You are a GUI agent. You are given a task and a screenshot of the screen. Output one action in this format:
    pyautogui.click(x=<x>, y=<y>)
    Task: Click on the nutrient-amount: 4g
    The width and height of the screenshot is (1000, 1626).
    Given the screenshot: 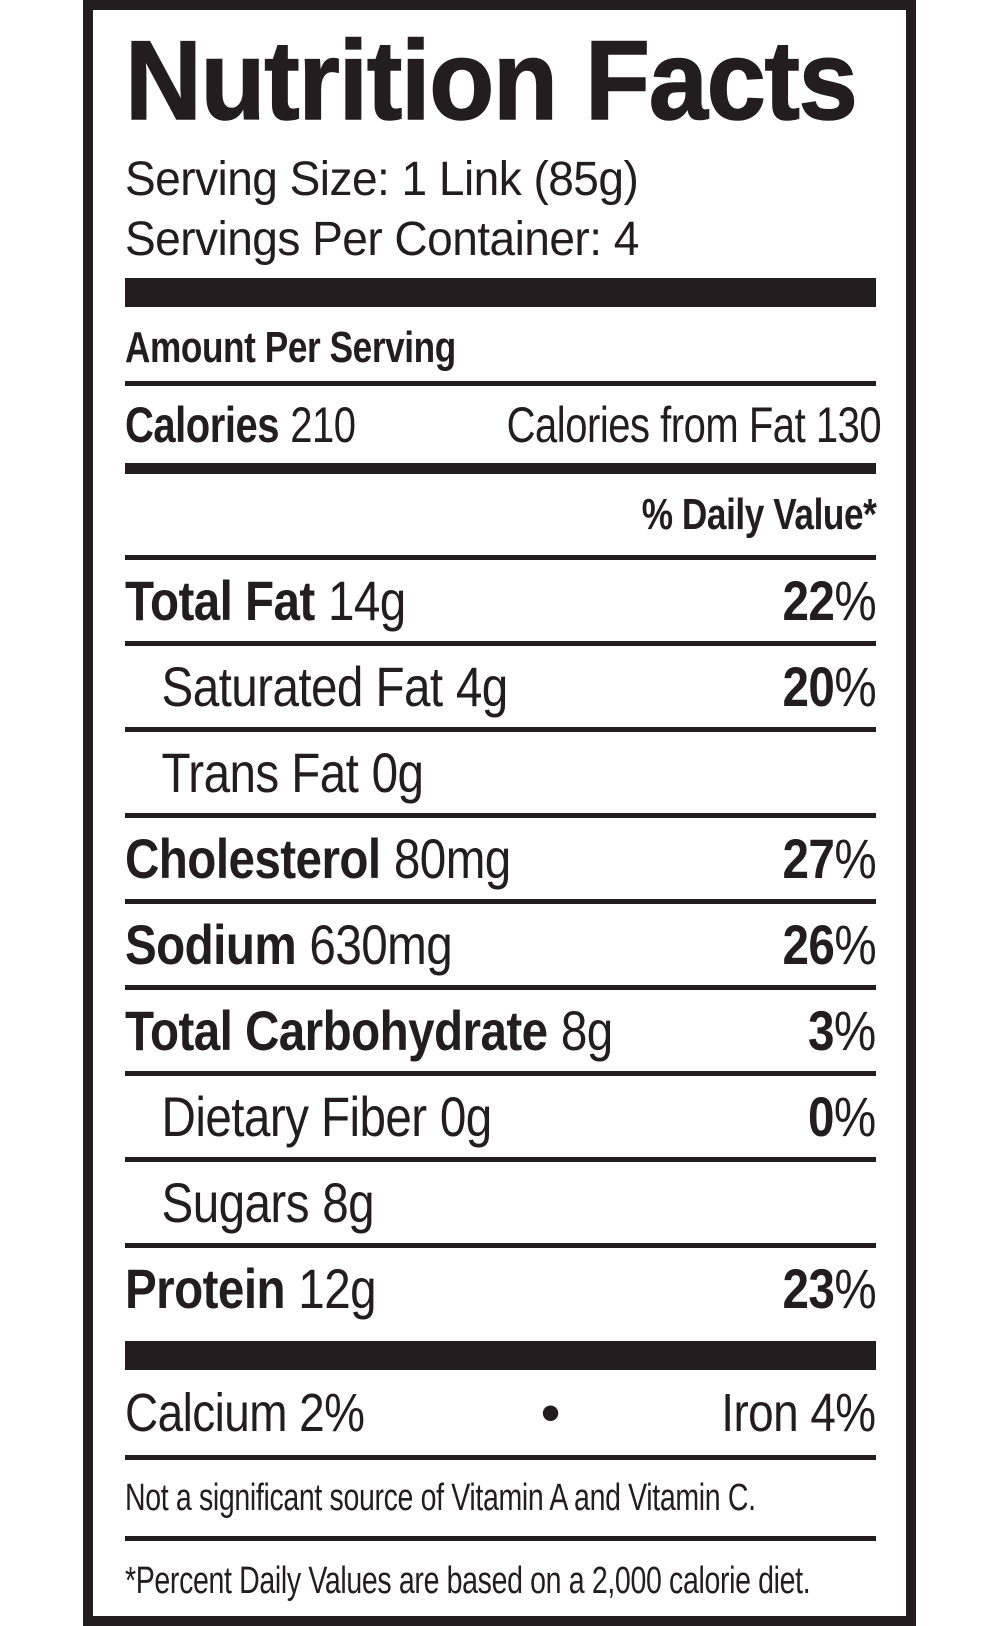 What is the action you would take?
    pyautogui.click(x=481, y=686)
    